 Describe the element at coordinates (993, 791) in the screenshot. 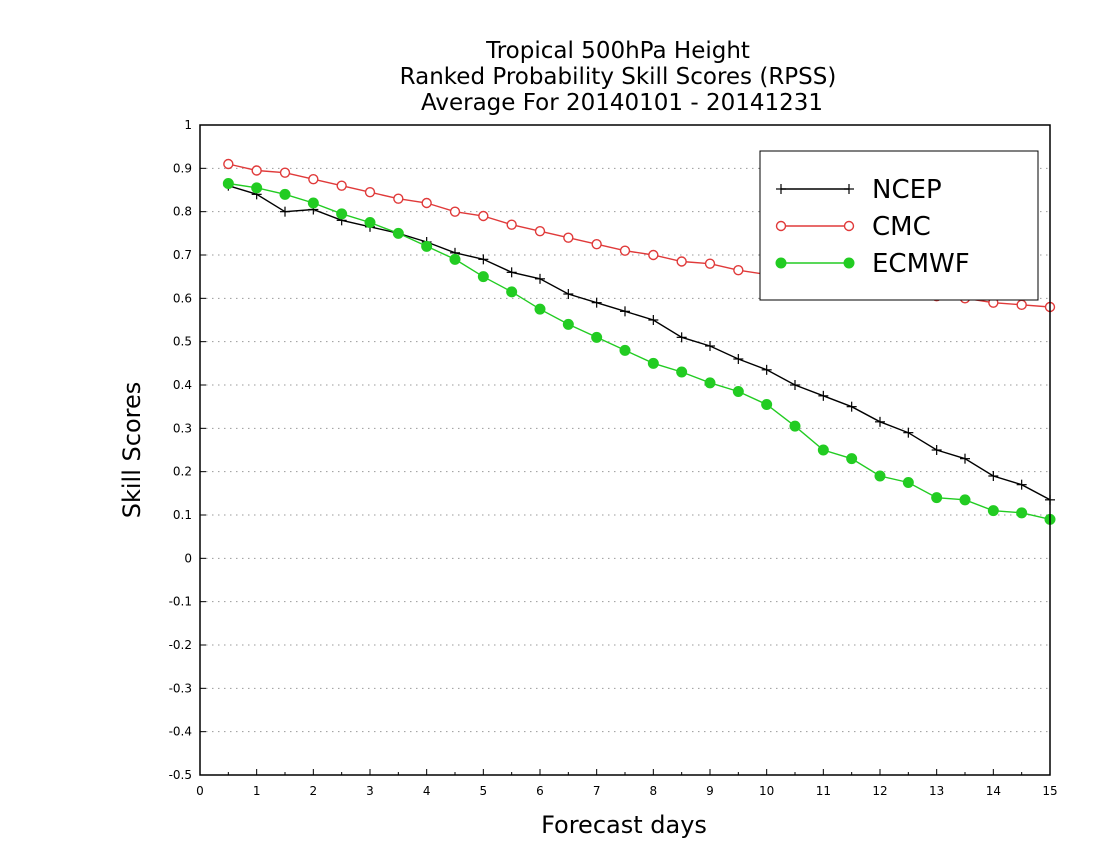

I see `x-tick-label: 14` at that location.